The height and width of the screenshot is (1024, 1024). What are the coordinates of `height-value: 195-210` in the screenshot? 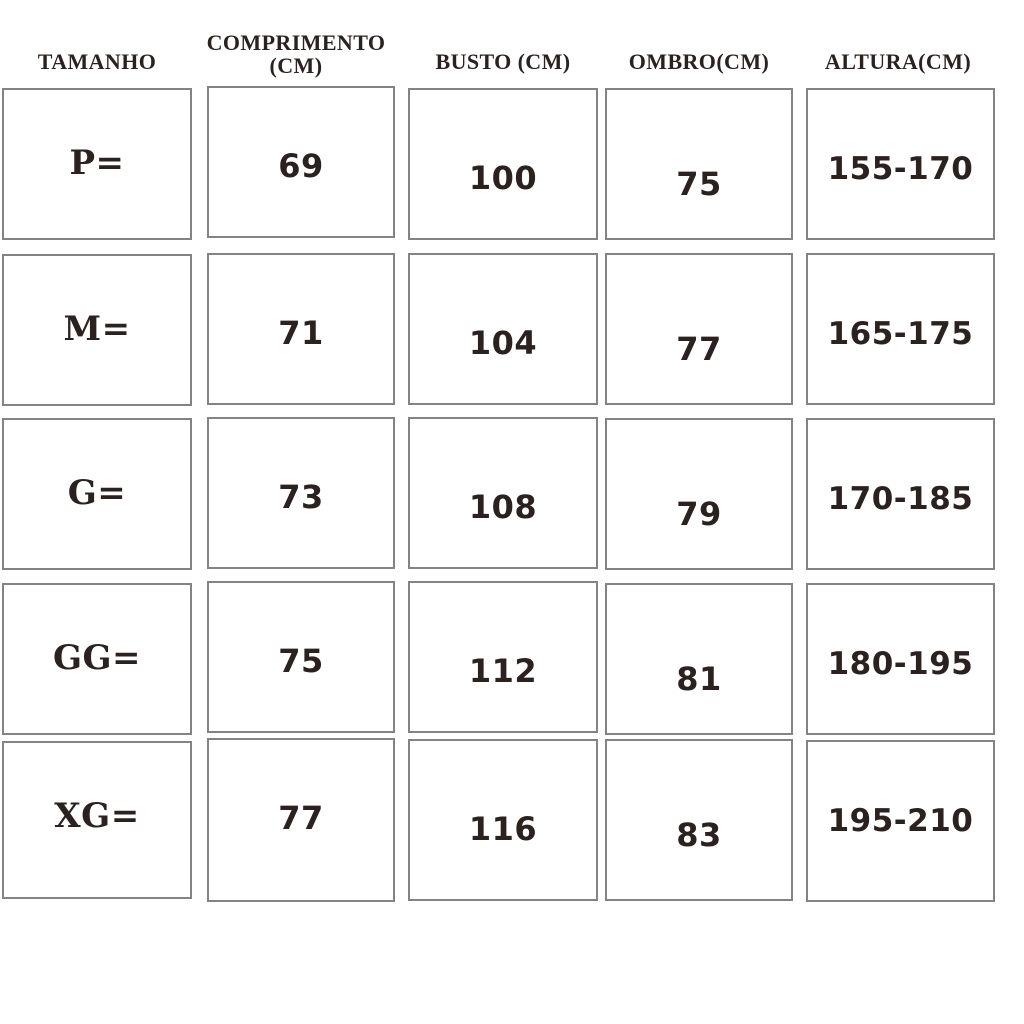 It's located at (900, 821).